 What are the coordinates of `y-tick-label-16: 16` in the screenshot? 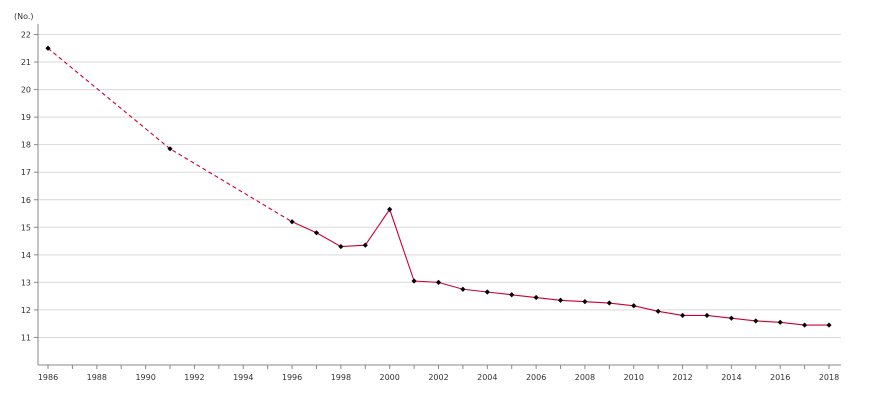 It's located at (26, 200).